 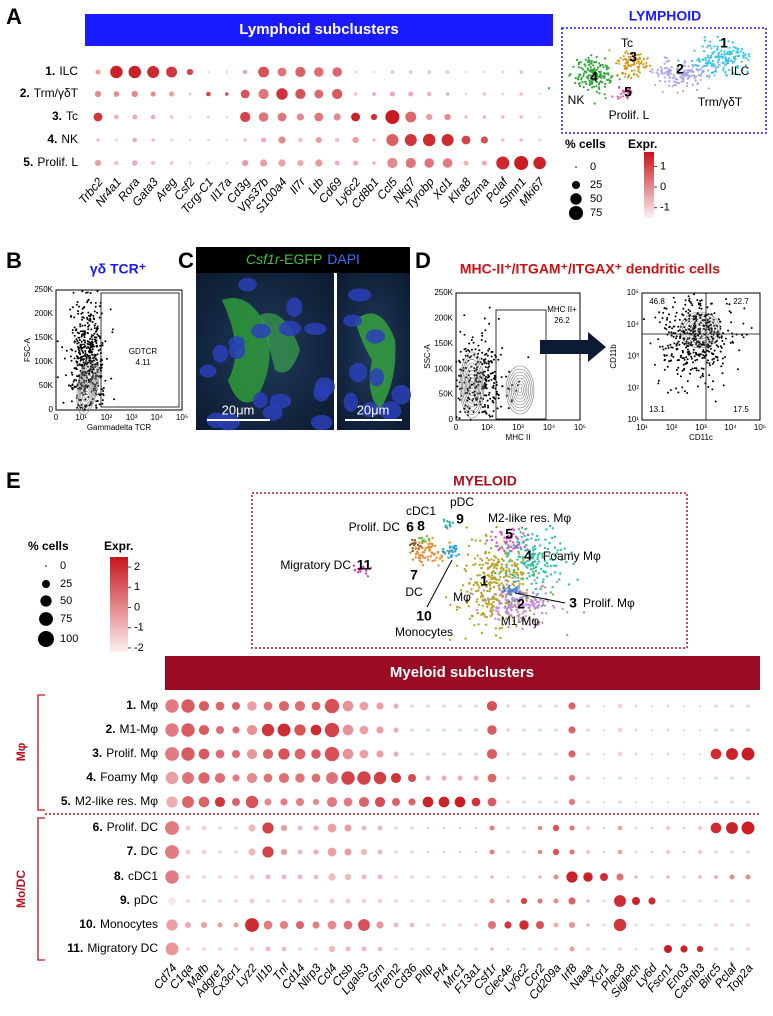 I want to click on x-axis-label: Gammadelta TCR, so click(x=119, y=427).